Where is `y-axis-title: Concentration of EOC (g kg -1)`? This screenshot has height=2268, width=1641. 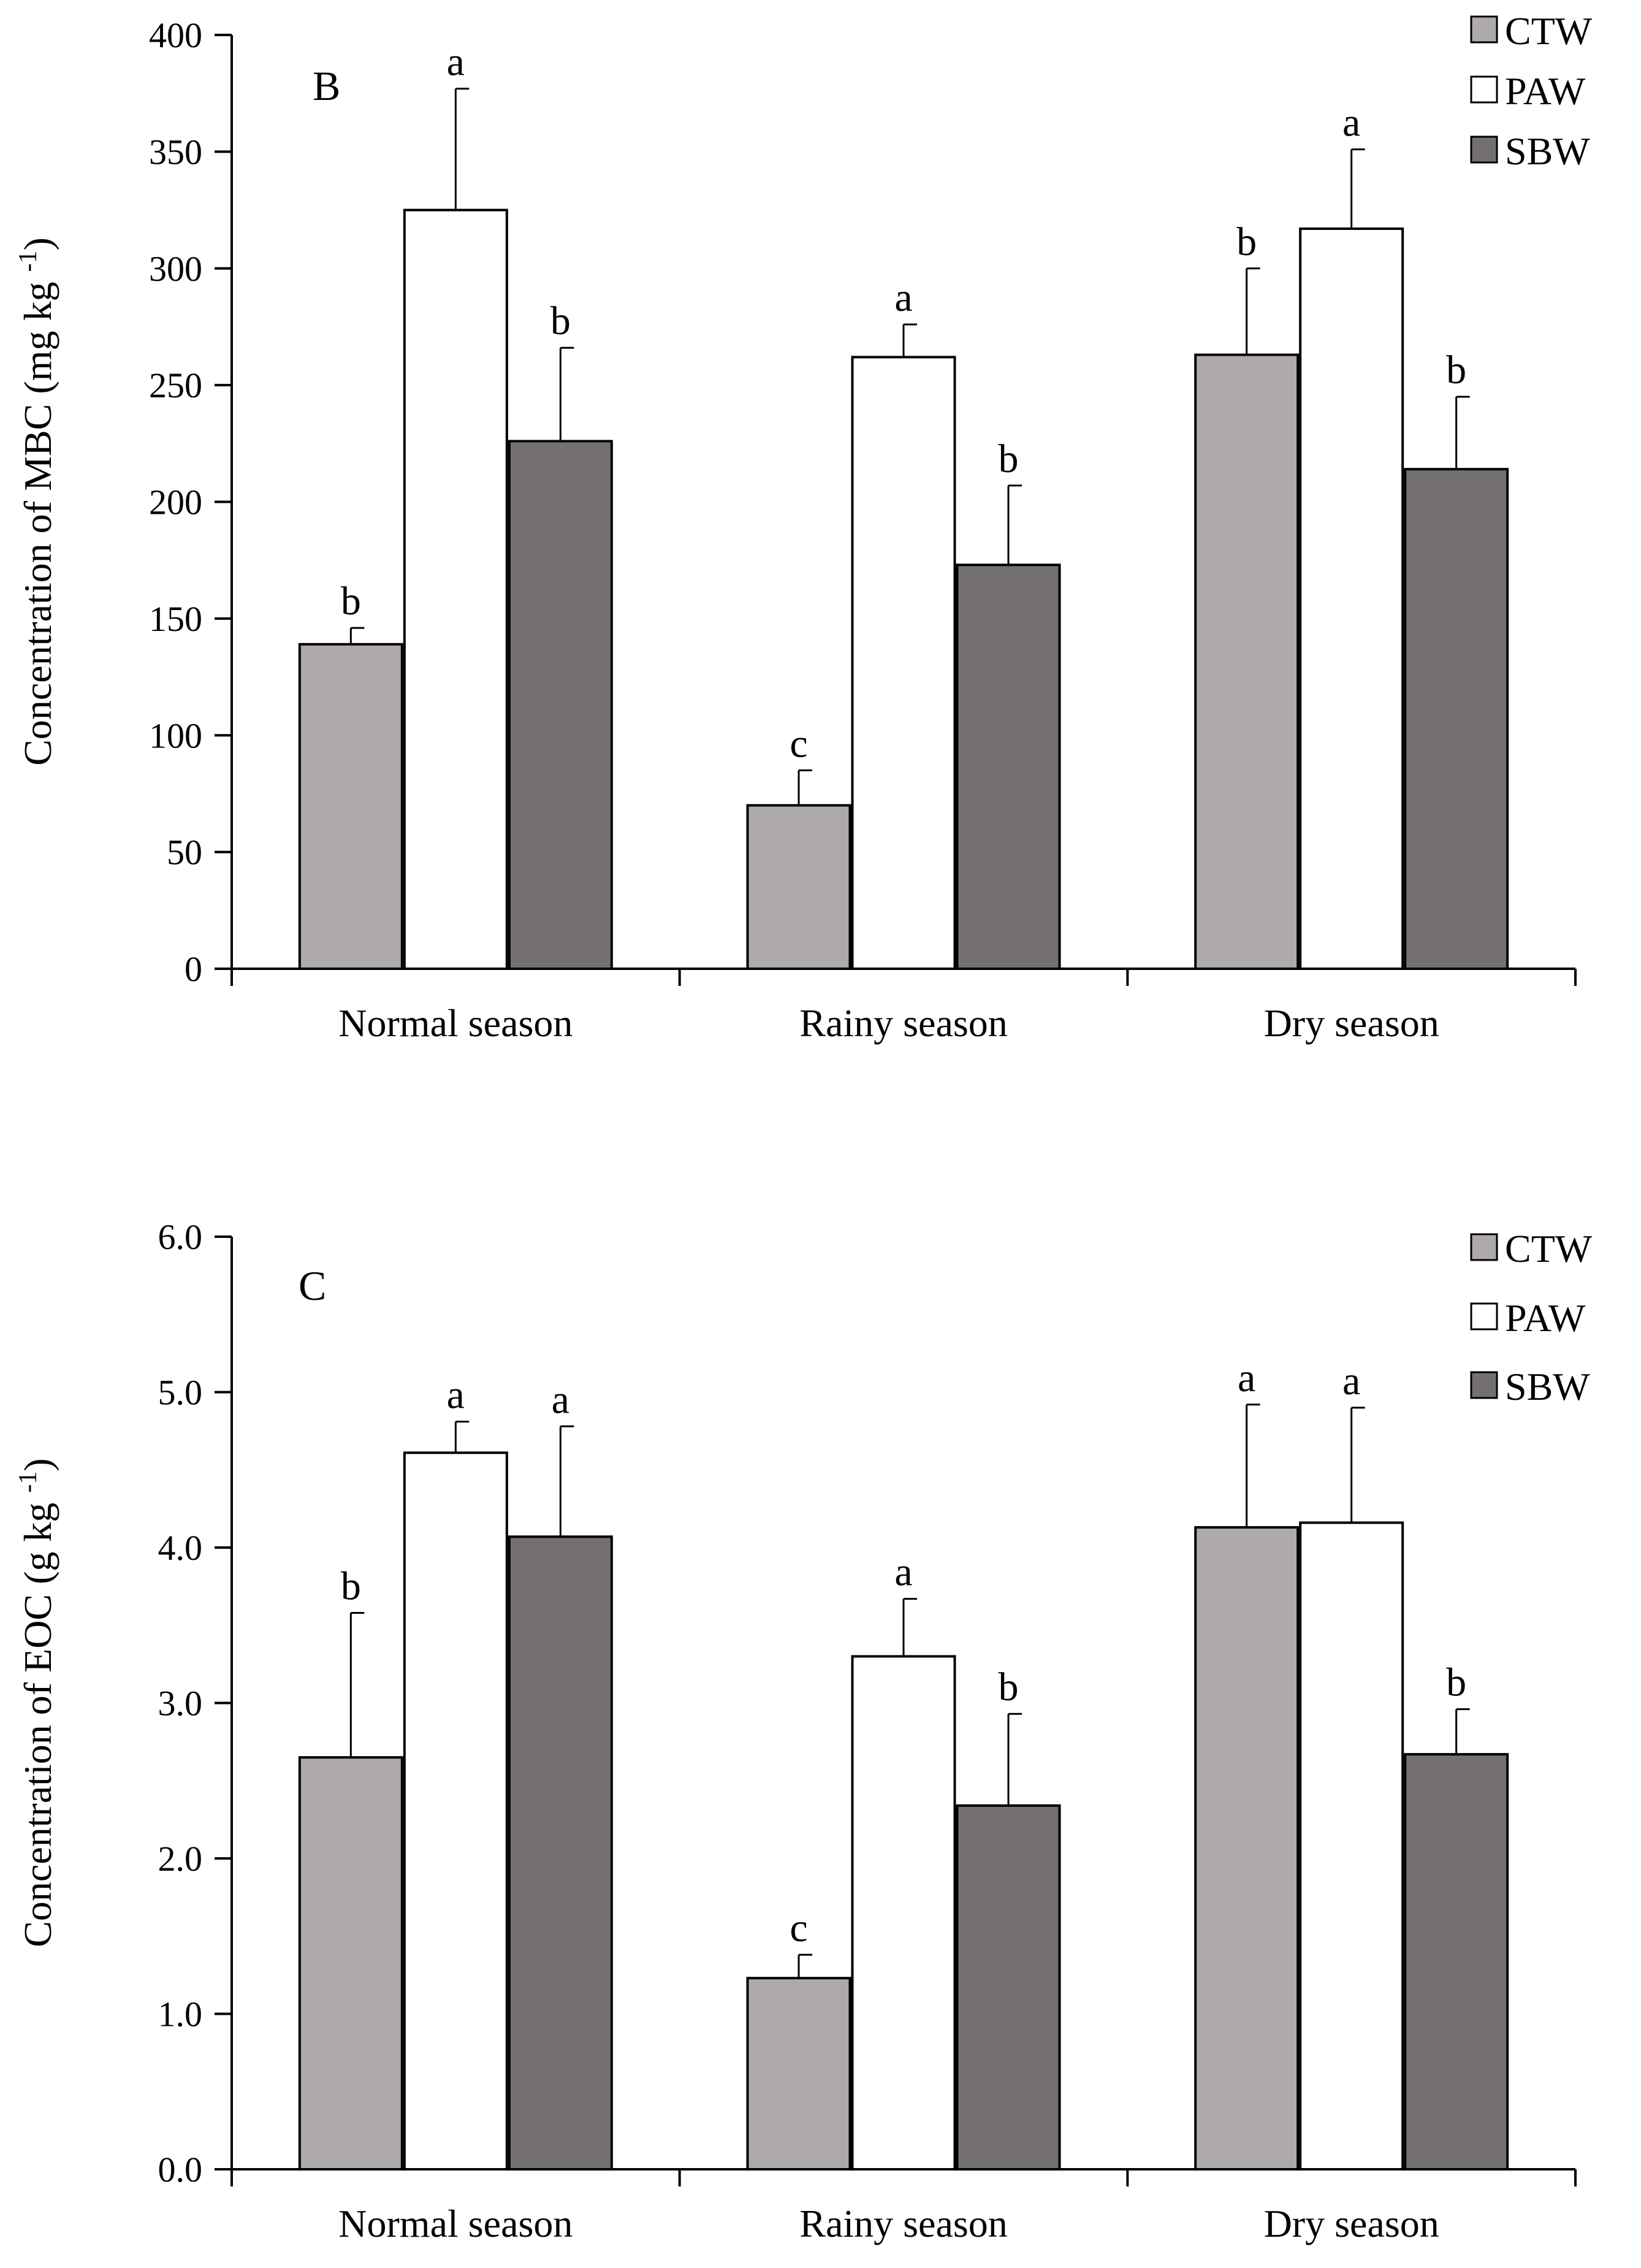
y-axis-title: Concentration of EOC (g kg -1) is located at coordinates (36, 1702).